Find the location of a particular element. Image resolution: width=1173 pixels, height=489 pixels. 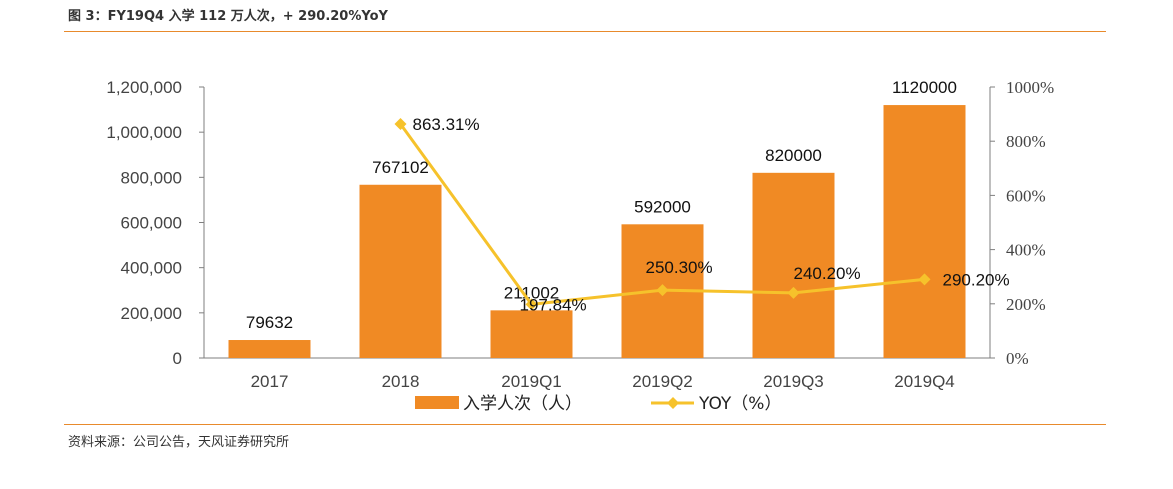

bar-value-label: 767102 is located at coordinates (400, 167).